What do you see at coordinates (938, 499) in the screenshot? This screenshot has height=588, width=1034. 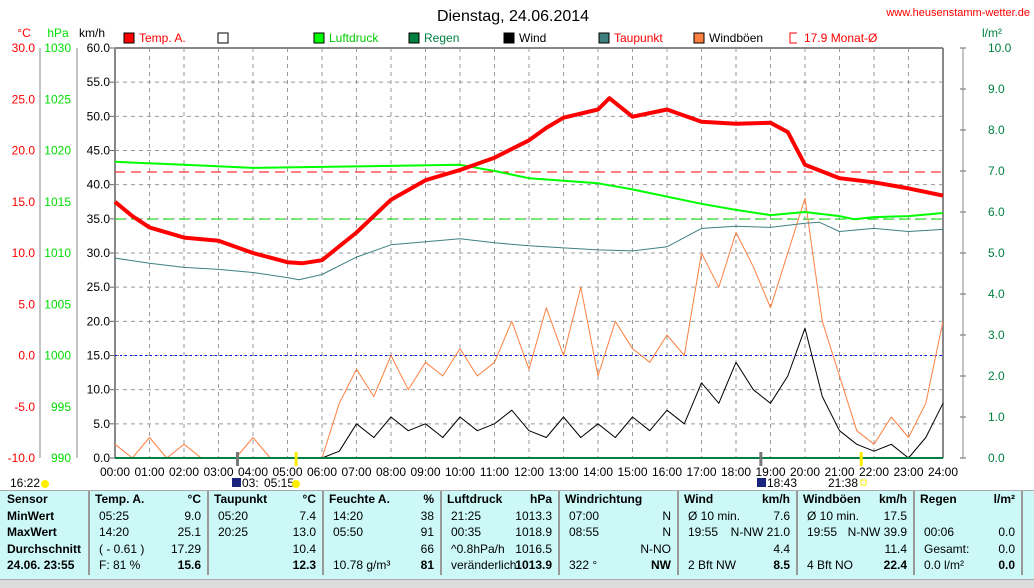 I see `column-header: Regen` at bounding box center [938, 499].